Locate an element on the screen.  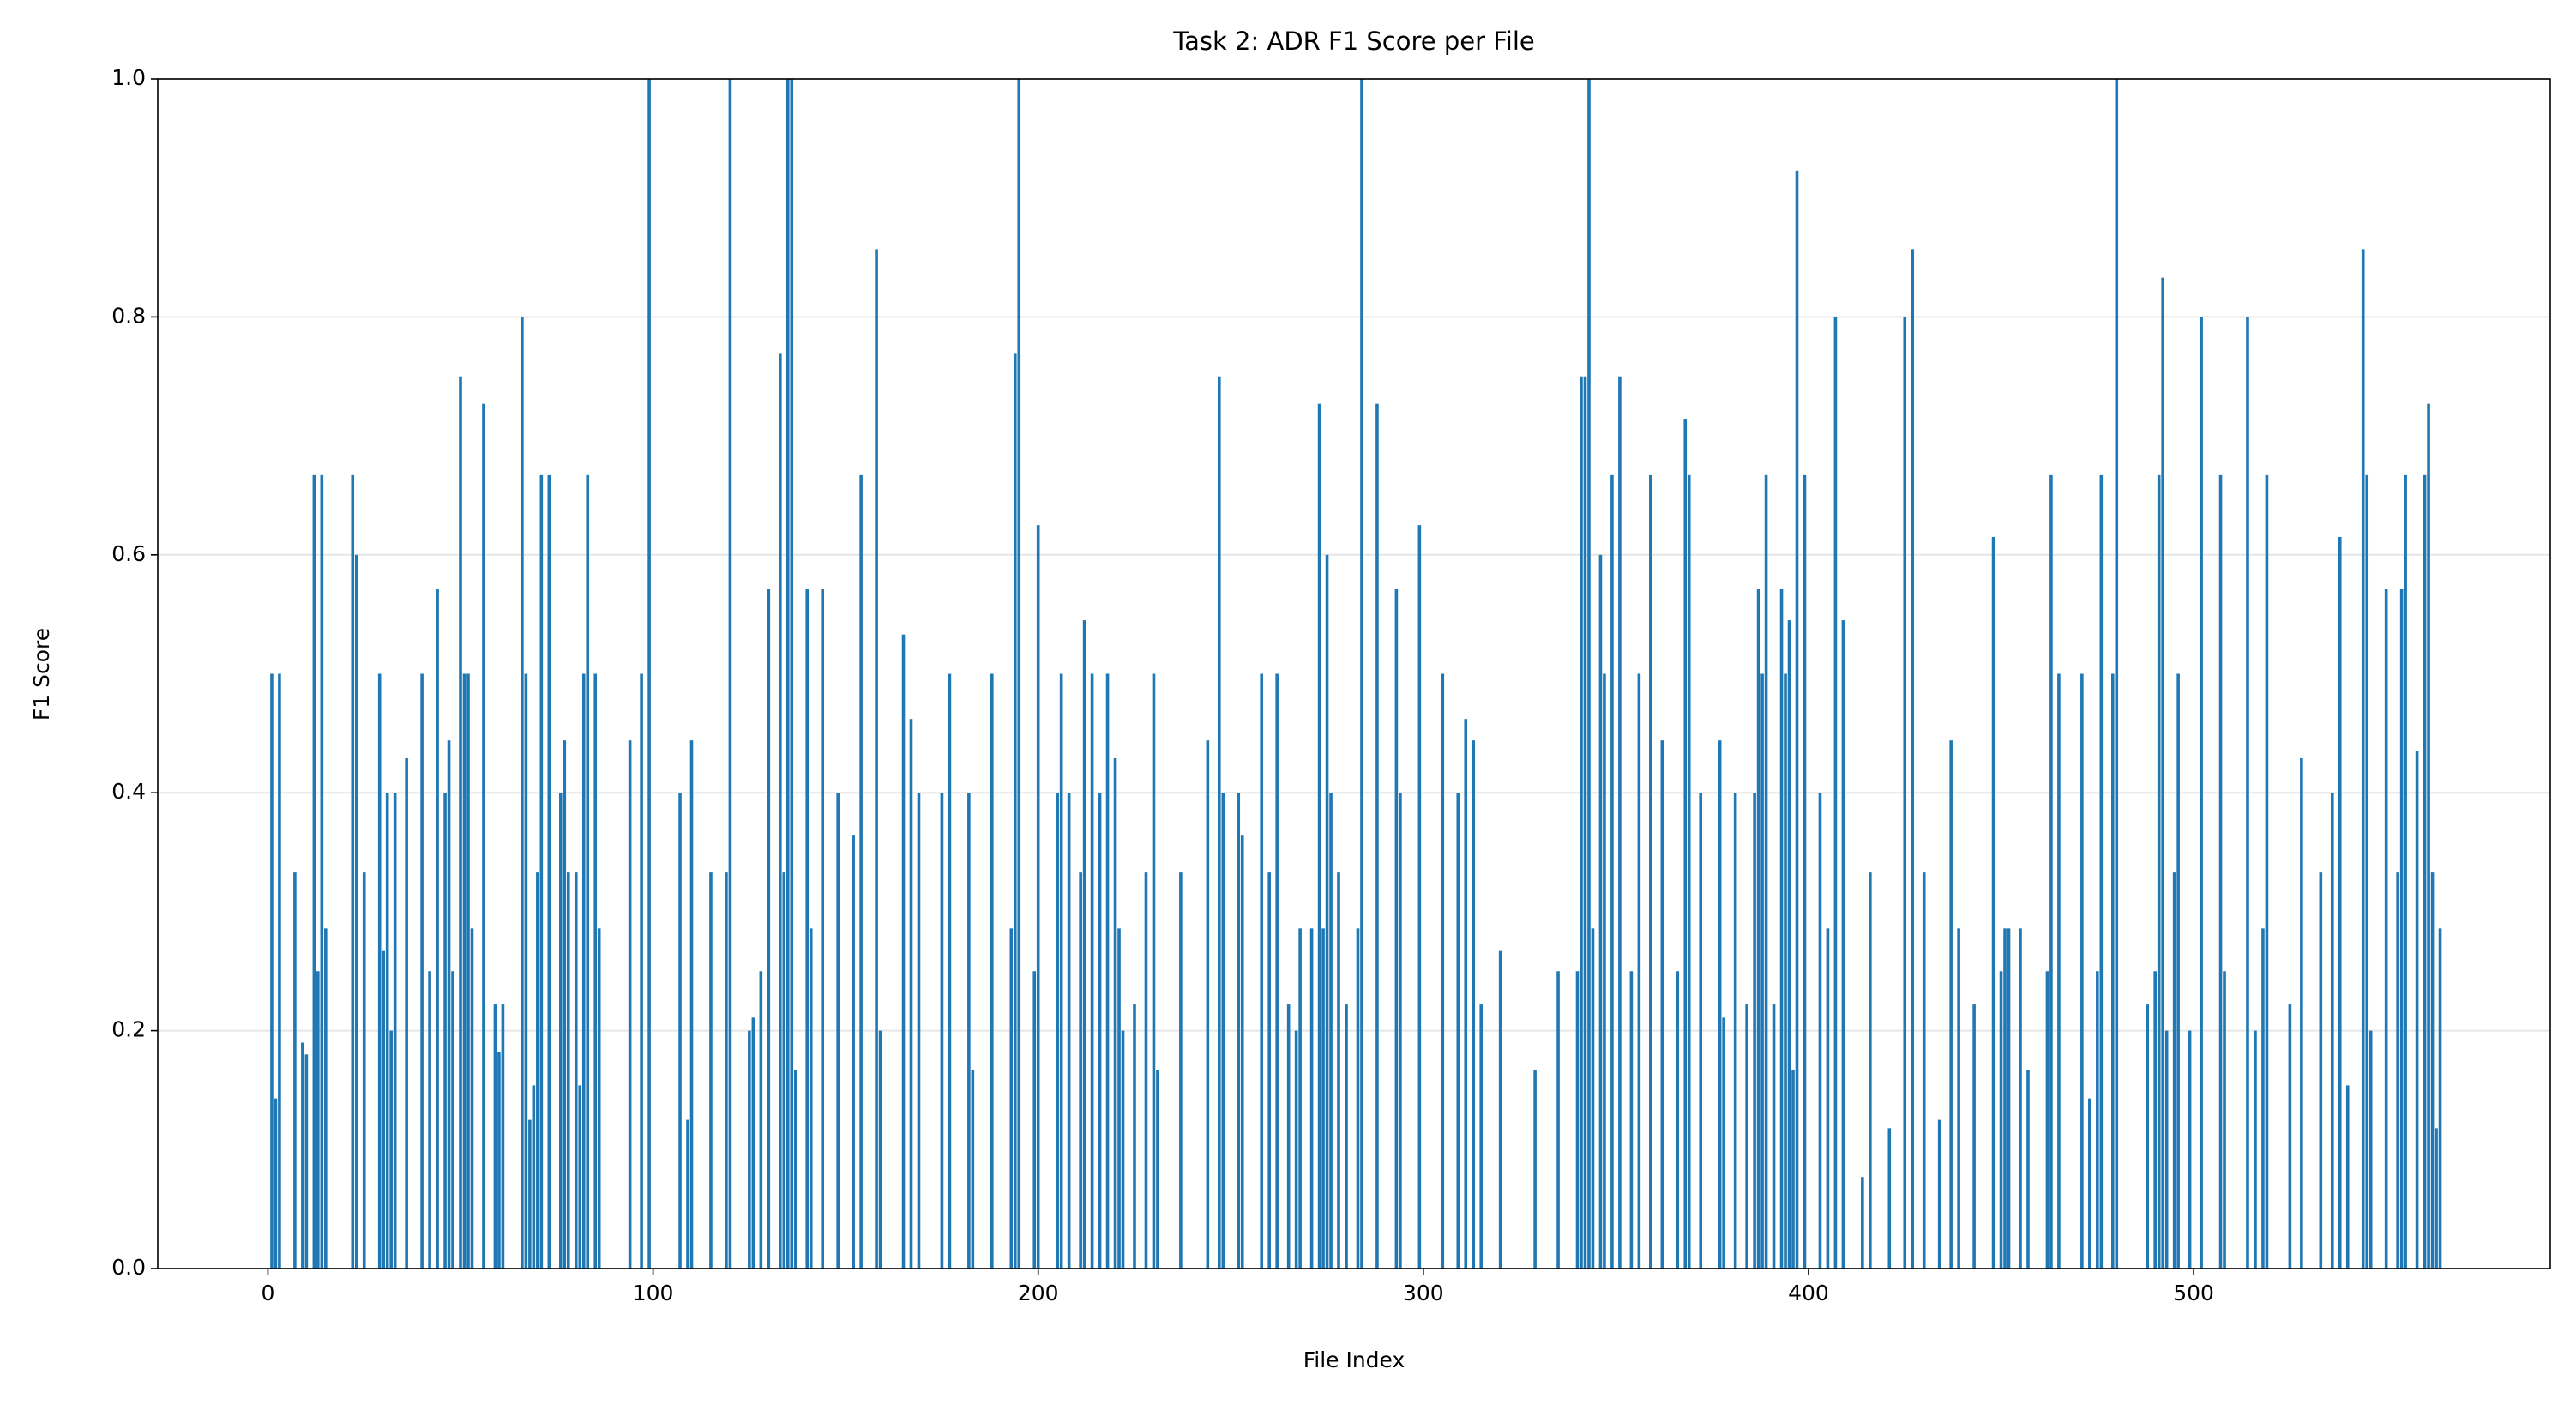
y-tick-label: 1.0 is located at coordinates (128, 77).